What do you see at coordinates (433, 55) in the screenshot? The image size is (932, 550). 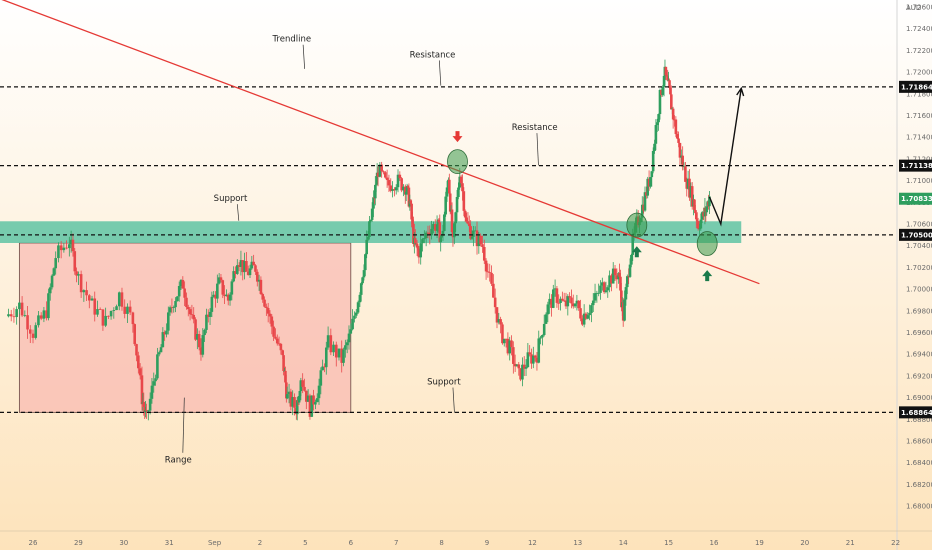 I see `label-resistance-top: Resistance` at bounding box center [433, 55].